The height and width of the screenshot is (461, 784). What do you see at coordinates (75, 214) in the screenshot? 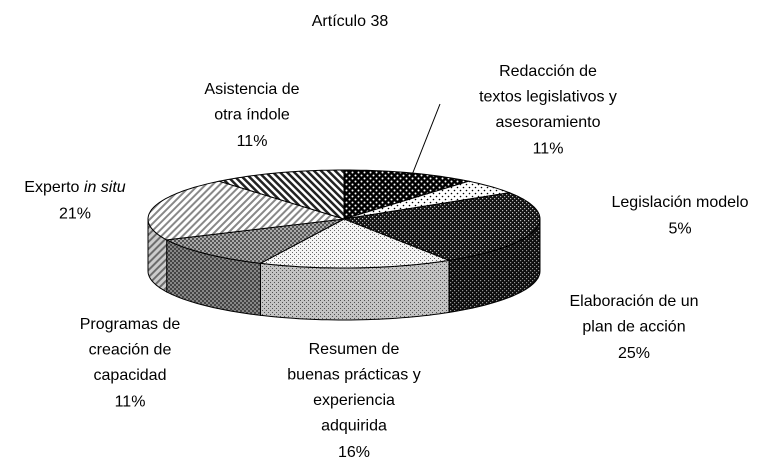
I see `value-label: 21%` at bounding box center [75, 214].